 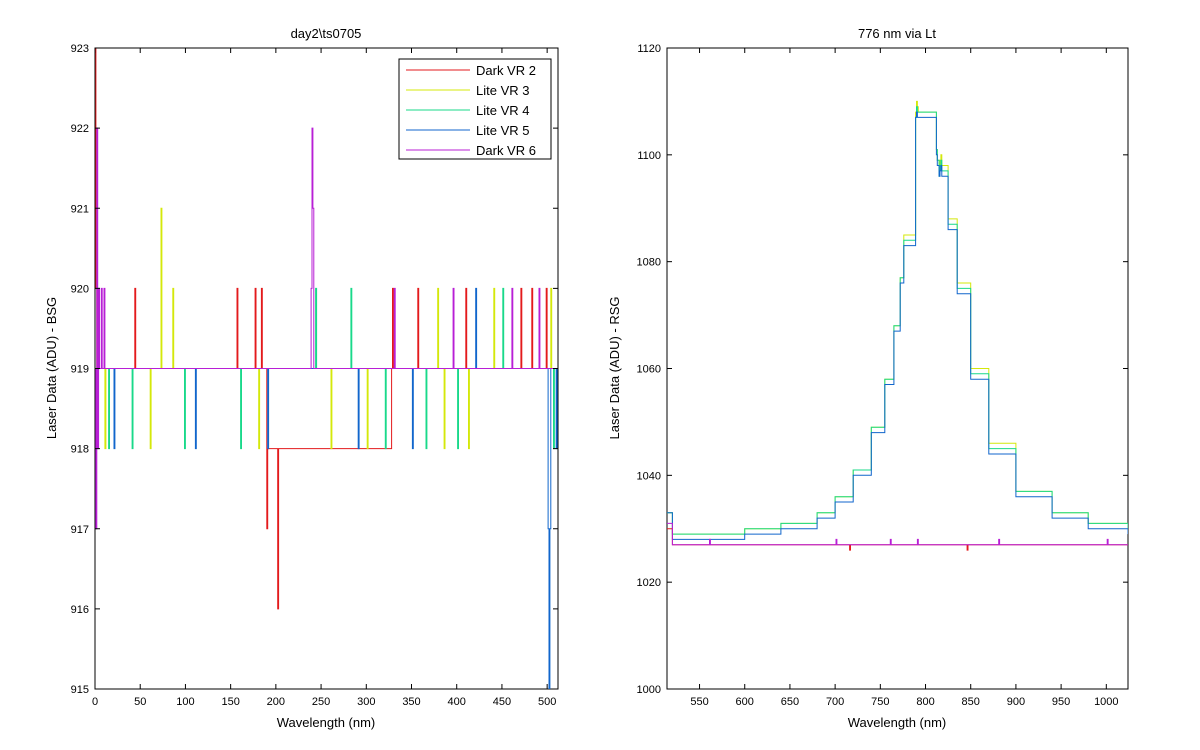 What do you see at coordinates (835, 702) in the screenshot?
I see `x-tick-label: 700` at bounding box center [835, 702].